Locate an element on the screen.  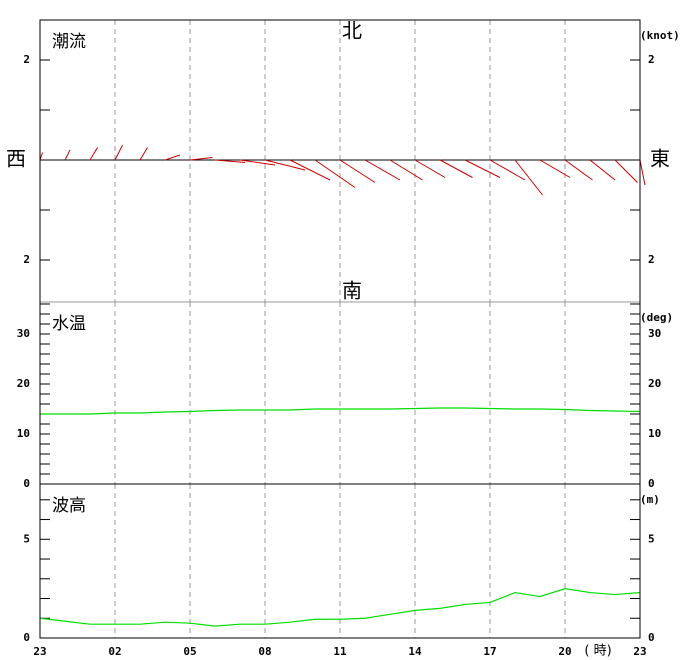
x-tick-label: 11 is located at coordinates (340, 651).